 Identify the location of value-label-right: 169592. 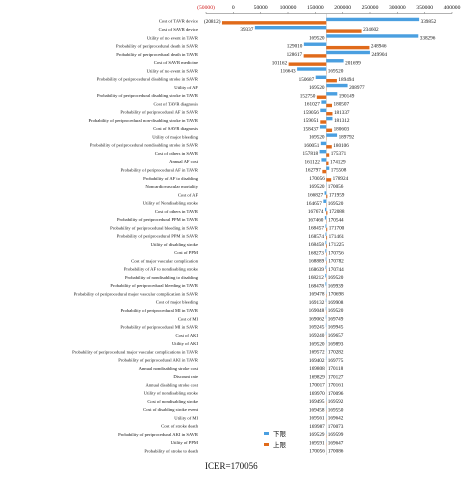
(336, 402).